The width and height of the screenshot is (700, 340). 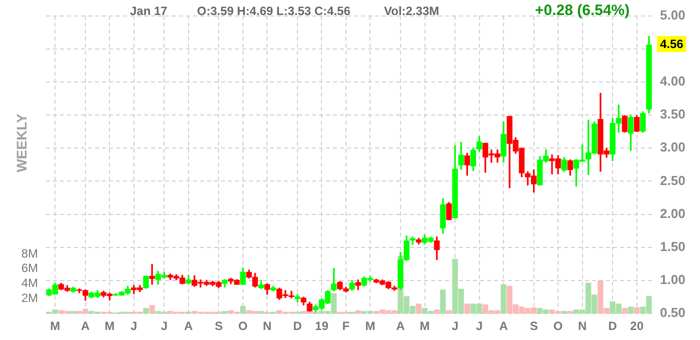 What do you see at coordinates (29, 283) in the screenshot?
I see `y2-tick-label: 4M` at bounding box center [29, 283].